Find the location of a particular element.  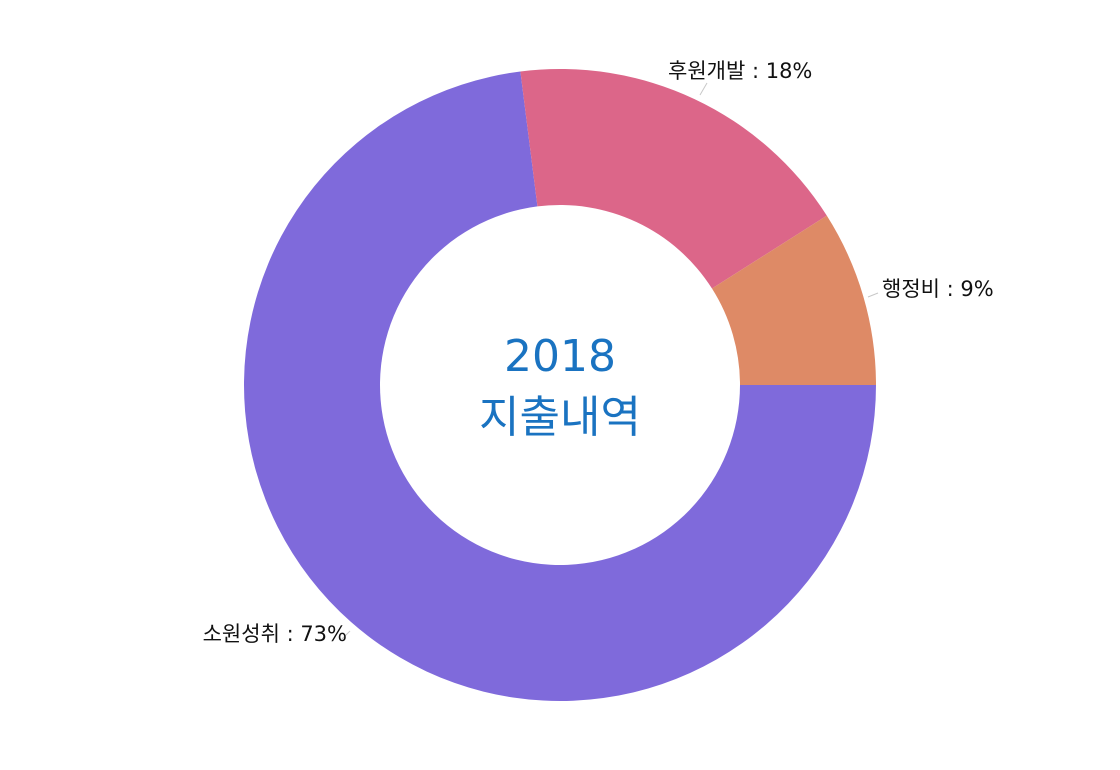

center-title-year: 2018 is located at coordinates (560, 356).